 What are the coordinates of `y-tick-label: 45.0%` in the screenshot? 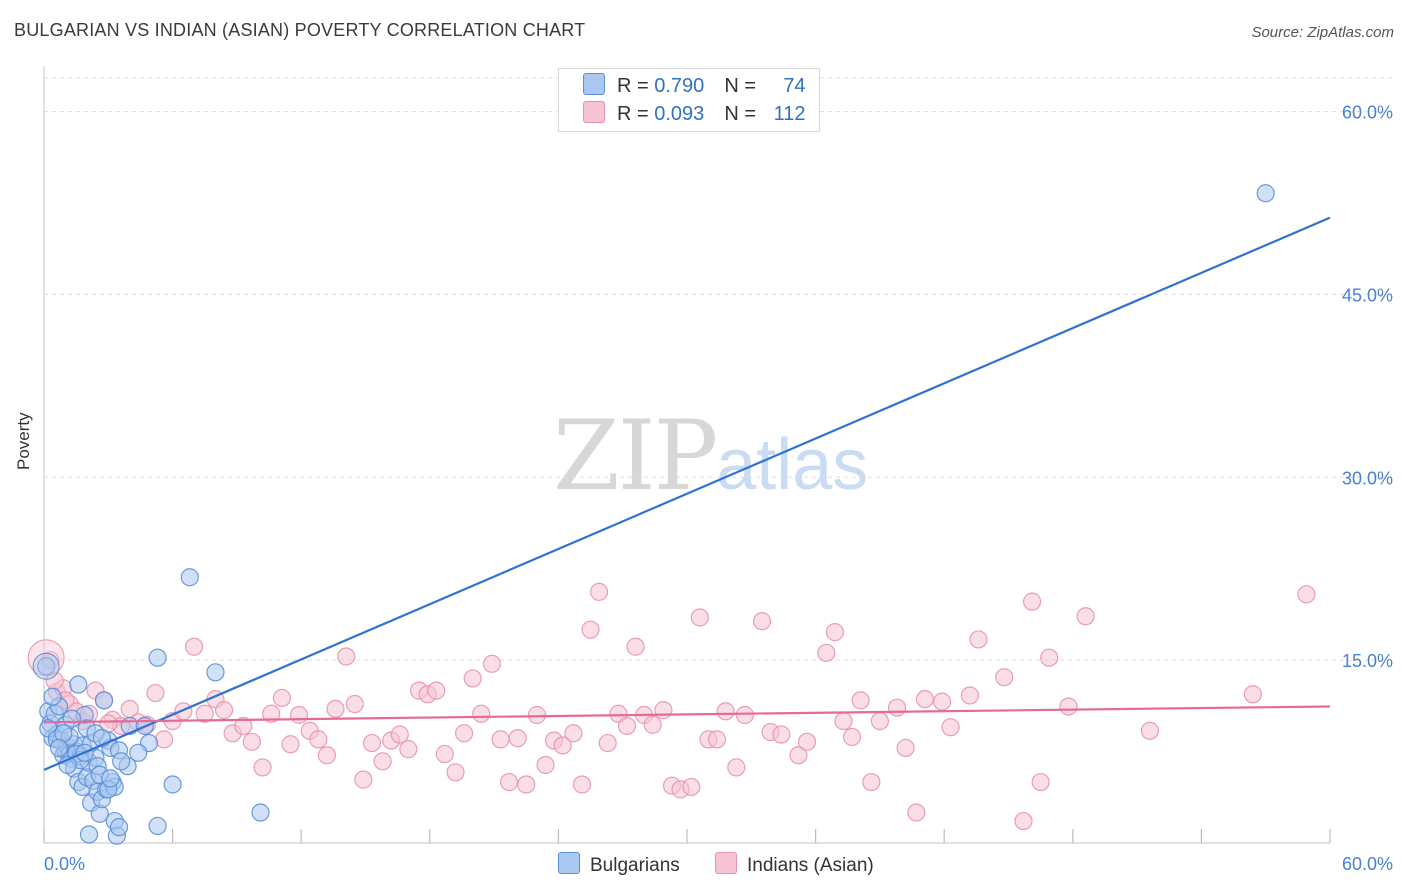 It's located at (1367, 295).